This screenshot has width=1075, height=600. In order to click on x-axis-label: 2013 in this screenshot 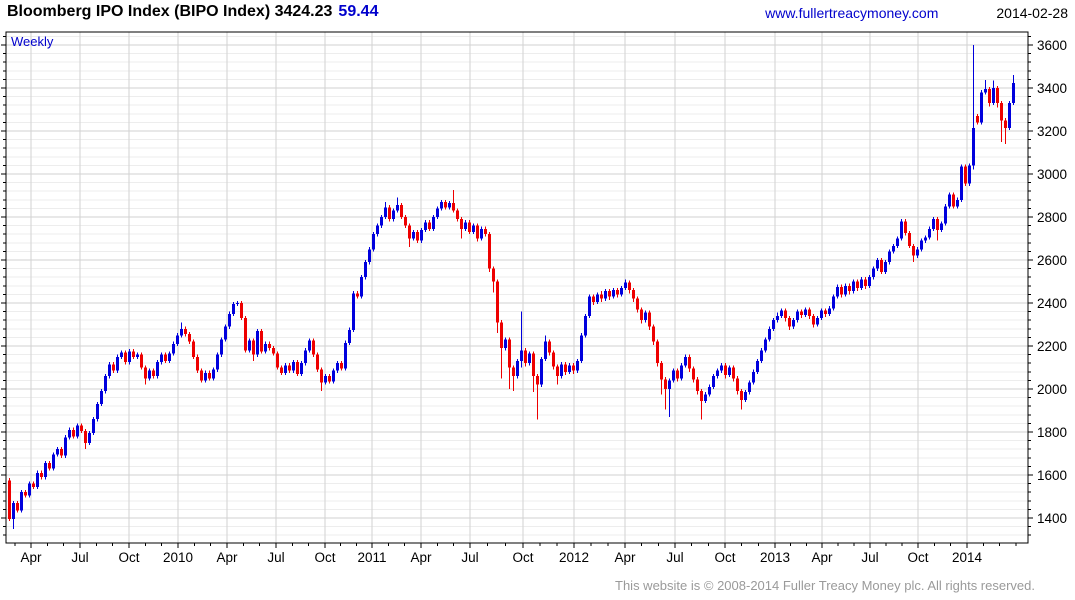, I will do `click(775, 557)`.